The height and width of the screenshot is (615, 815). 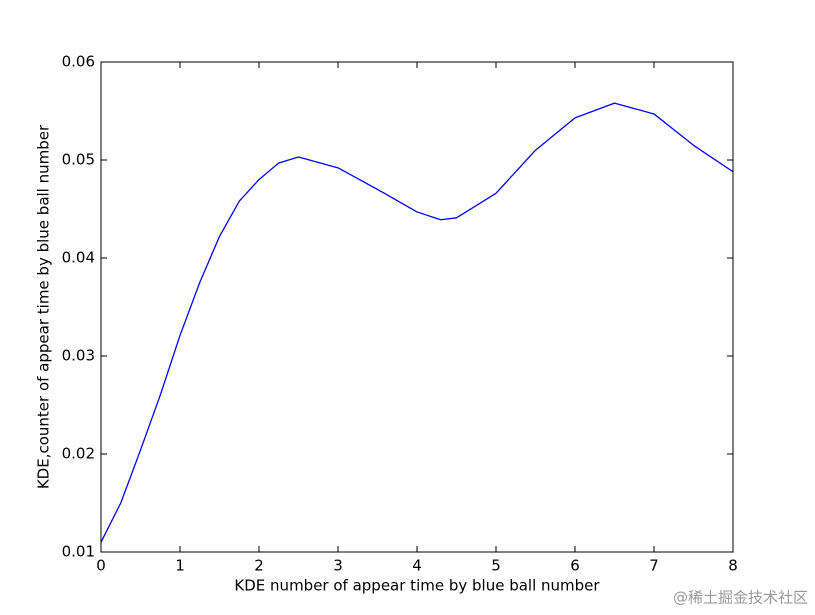 What do you see at coordinates (78, 552) in the screenshot?
I see `y-tick-label: 0.01` at bounding box center [78, 552].